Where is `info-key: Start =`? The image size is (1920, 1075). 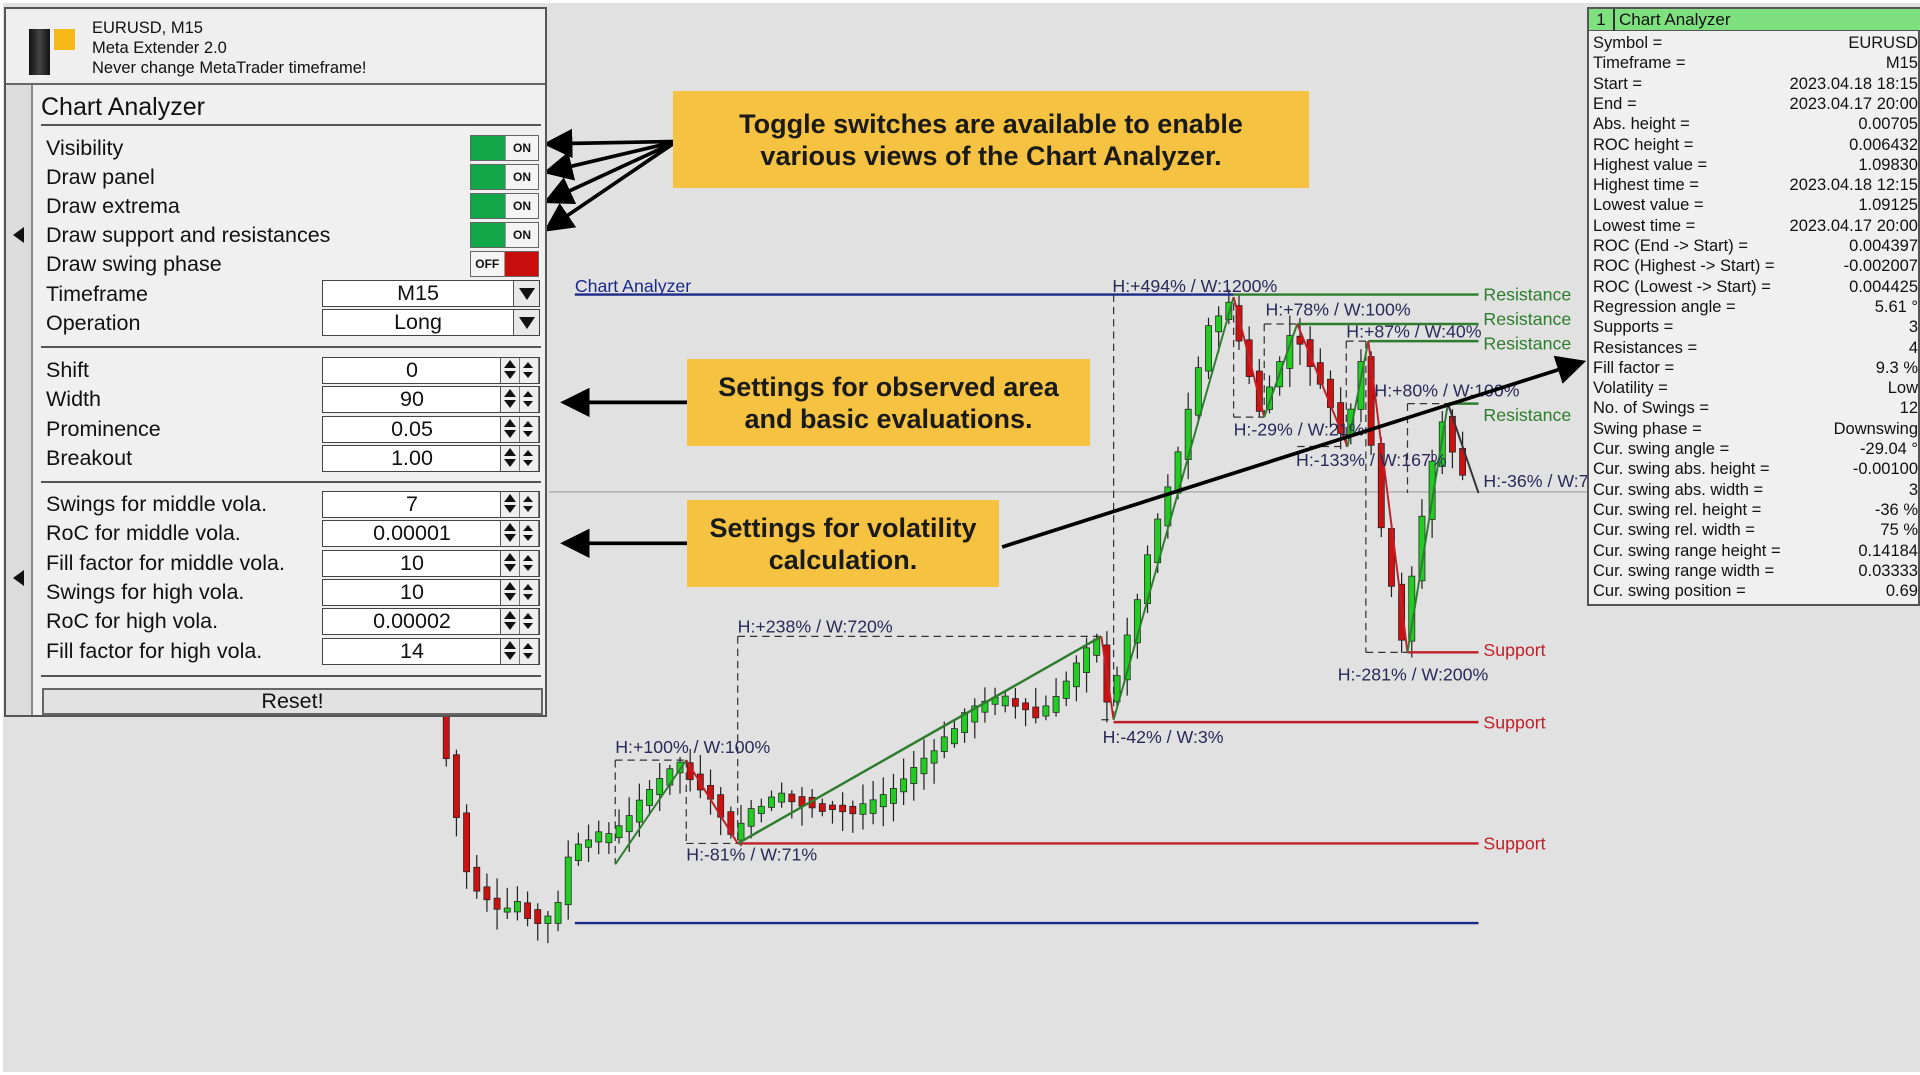 info-key: Start = is located at coordinates (1618, 83).